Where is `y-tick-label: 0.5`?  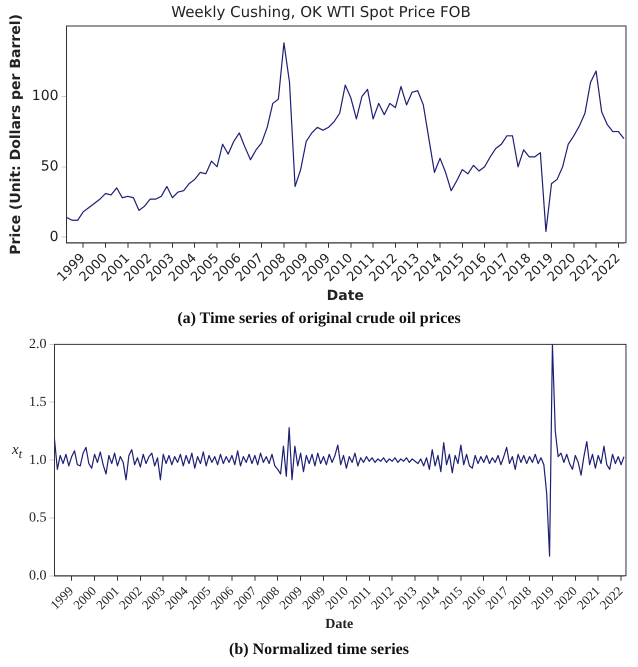
y-tick-label: 0.5 is located at coordinates (37, 518).